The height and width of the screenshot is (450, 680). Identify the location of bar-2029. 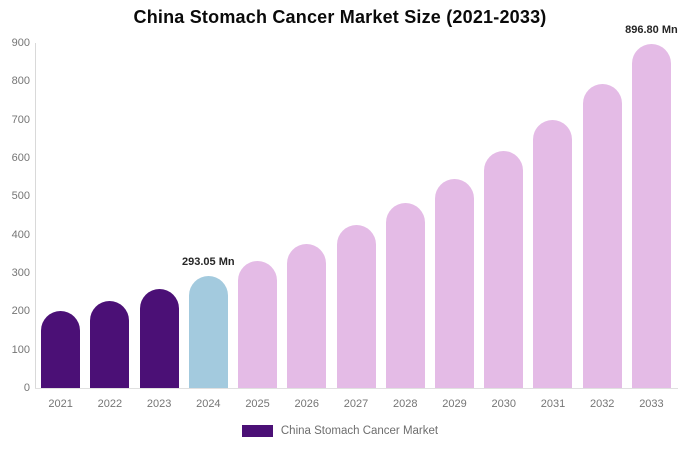
(454, 283).